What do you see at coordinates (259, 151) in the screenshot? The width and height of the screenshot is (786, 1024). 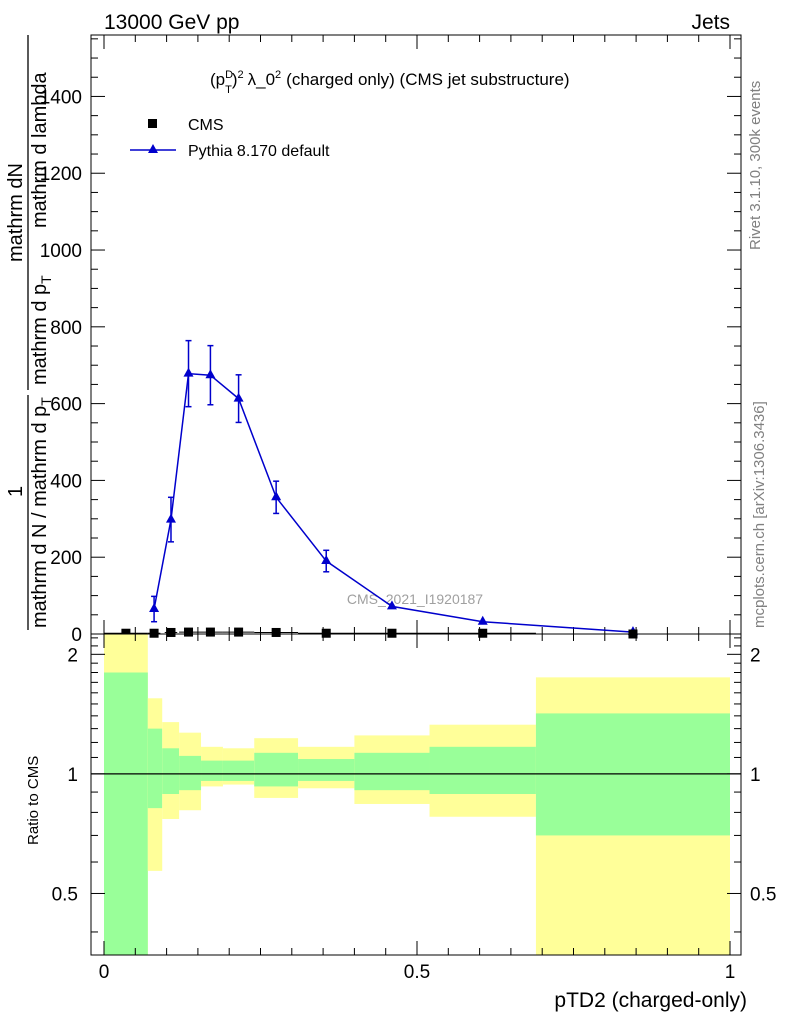 I see `legend-label-pythia: Pythia 8.170 default` at bounding box center [259, 151].